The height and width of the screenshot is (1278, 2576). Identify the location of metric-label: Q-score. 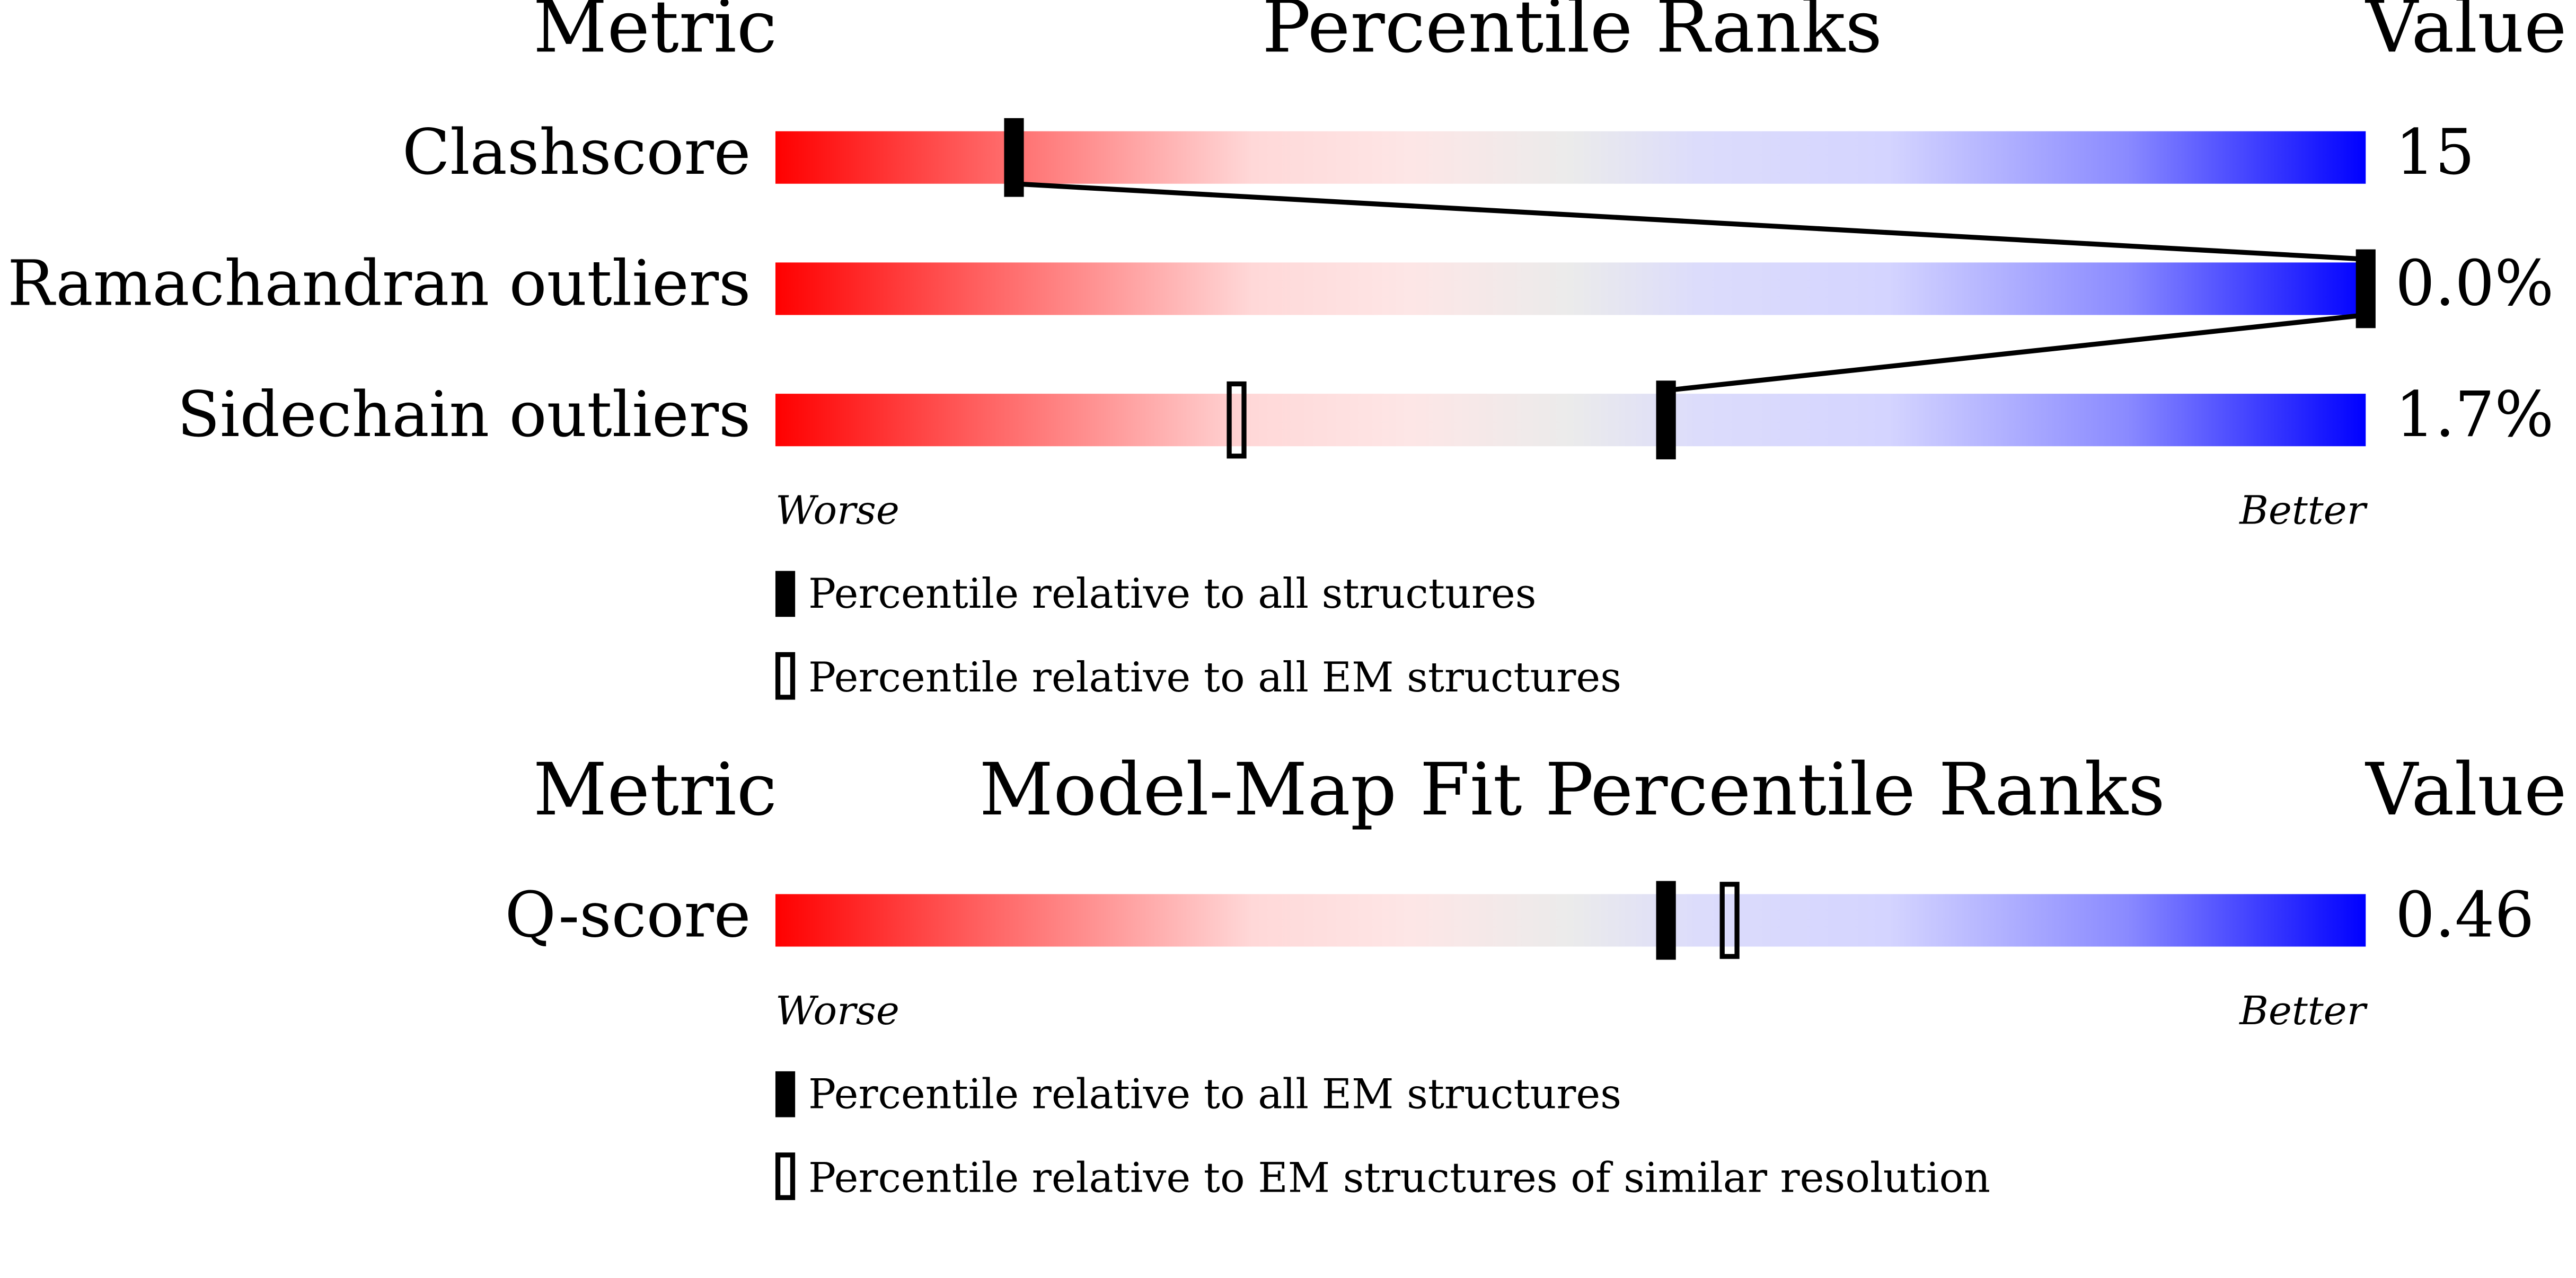
(628, 915).